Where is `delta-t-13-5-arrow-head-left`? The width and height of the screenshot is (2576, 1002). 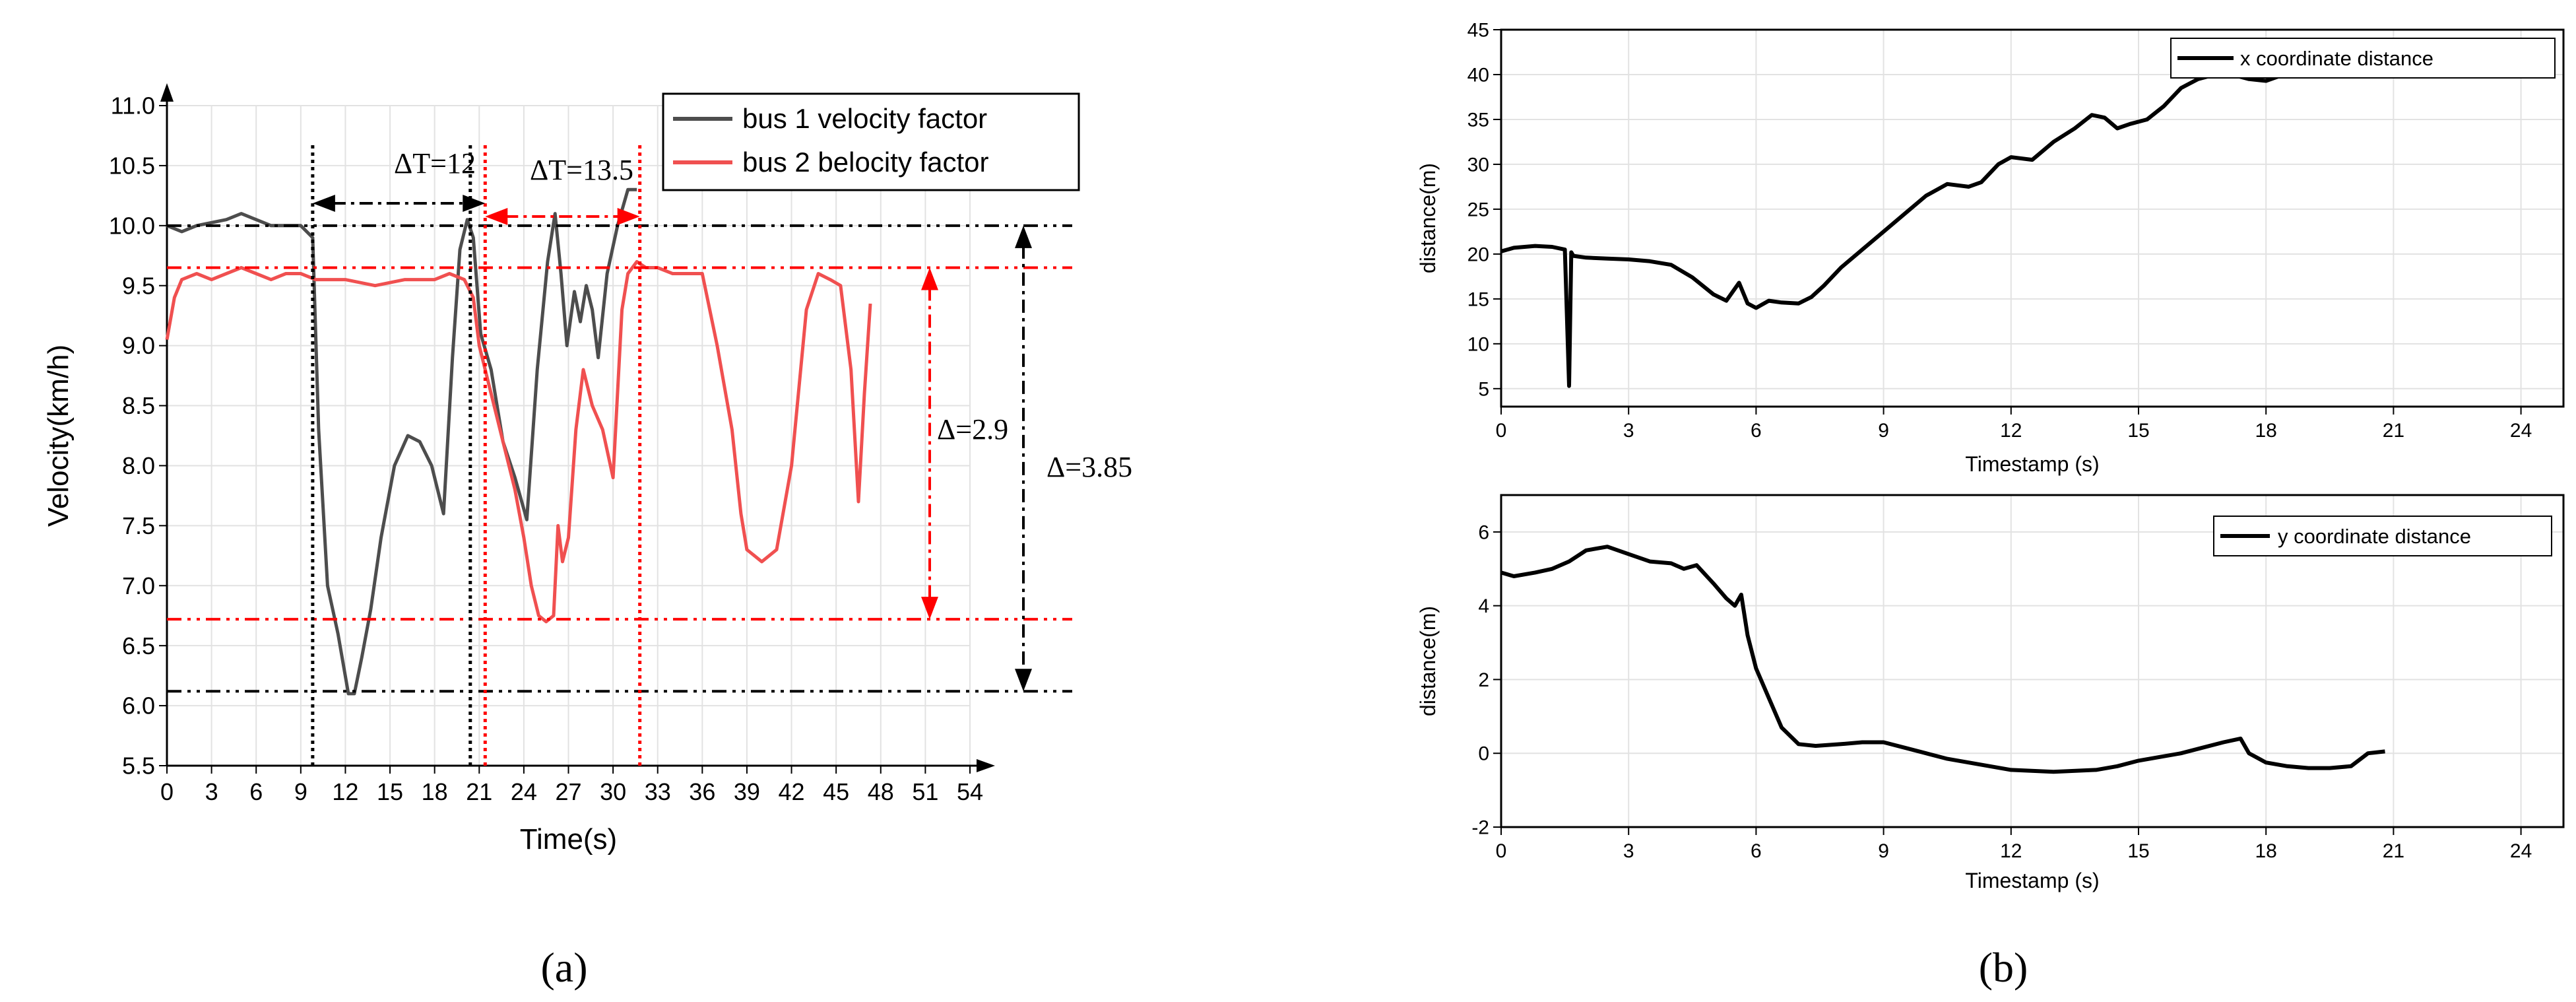 delta-t-13-5-arrow-head-left is located at coordinates (497, 216).